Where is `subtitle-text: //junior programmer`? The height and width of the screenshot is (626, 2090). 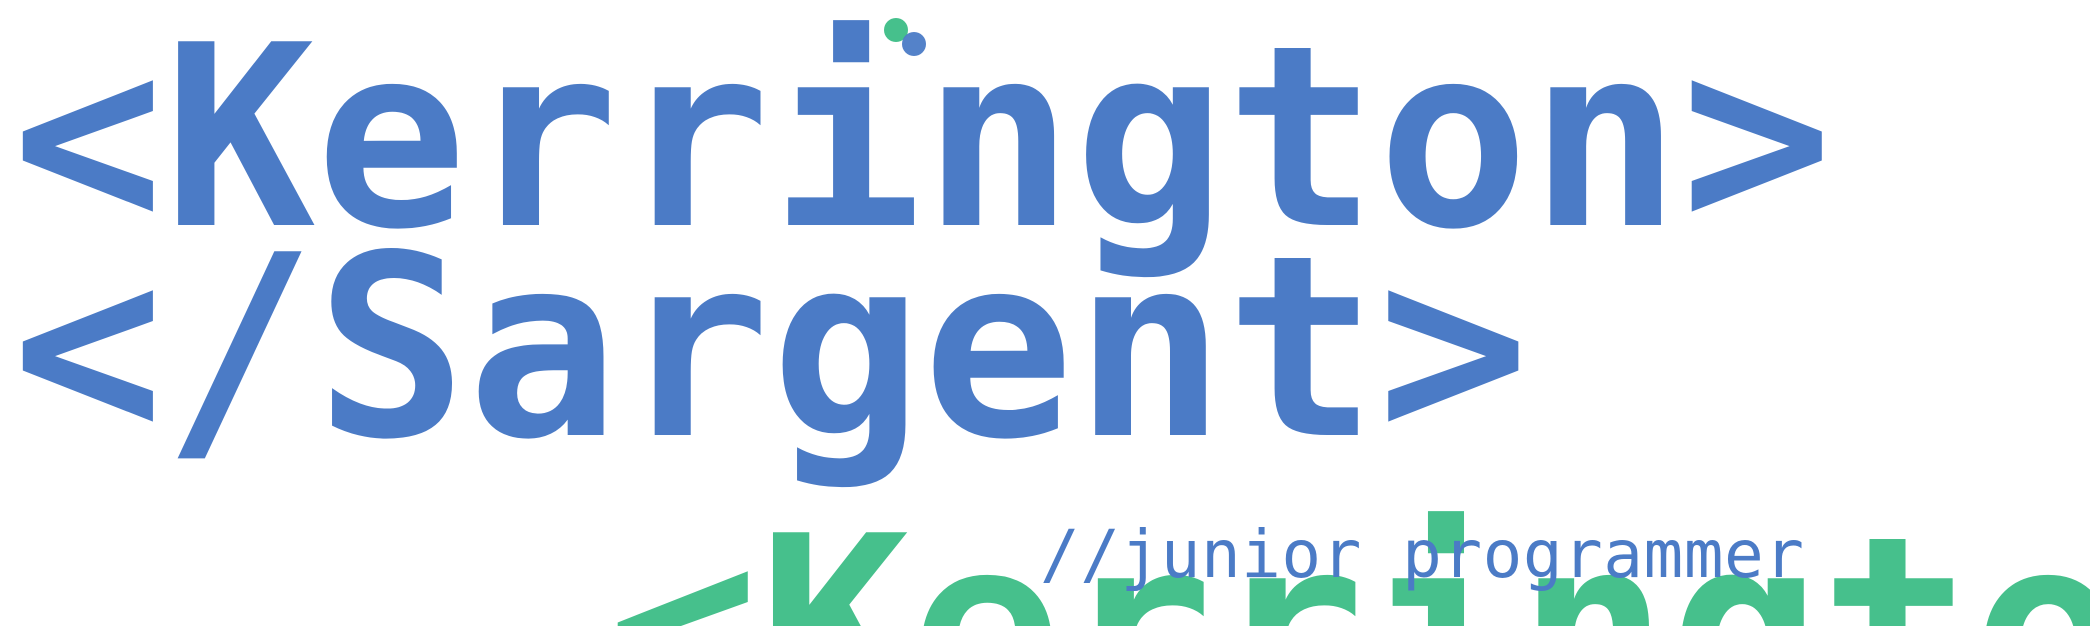
subtitle-text: //junior programmer is located at coordinates (1422, 554).